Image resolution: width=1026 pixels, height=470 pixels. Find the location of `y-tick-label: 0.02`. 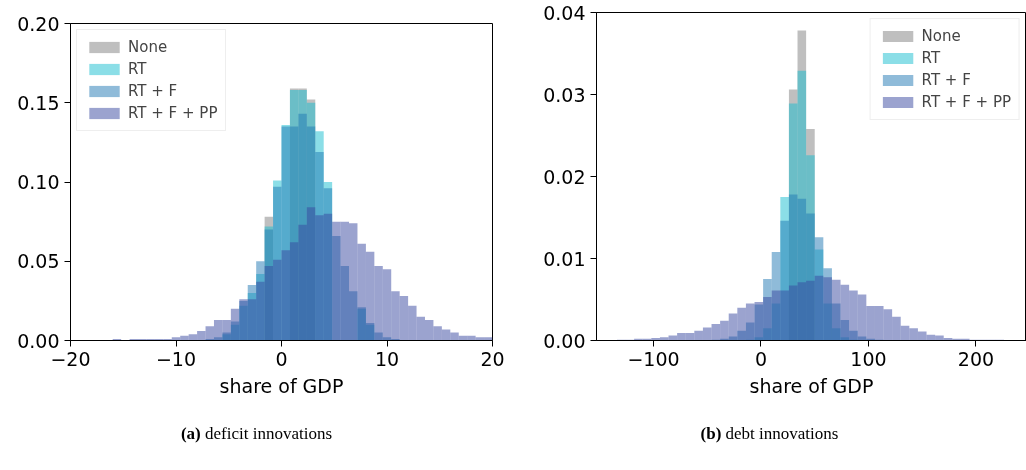

y-tick-label: 0.02 is located at coordinates (564, 176).